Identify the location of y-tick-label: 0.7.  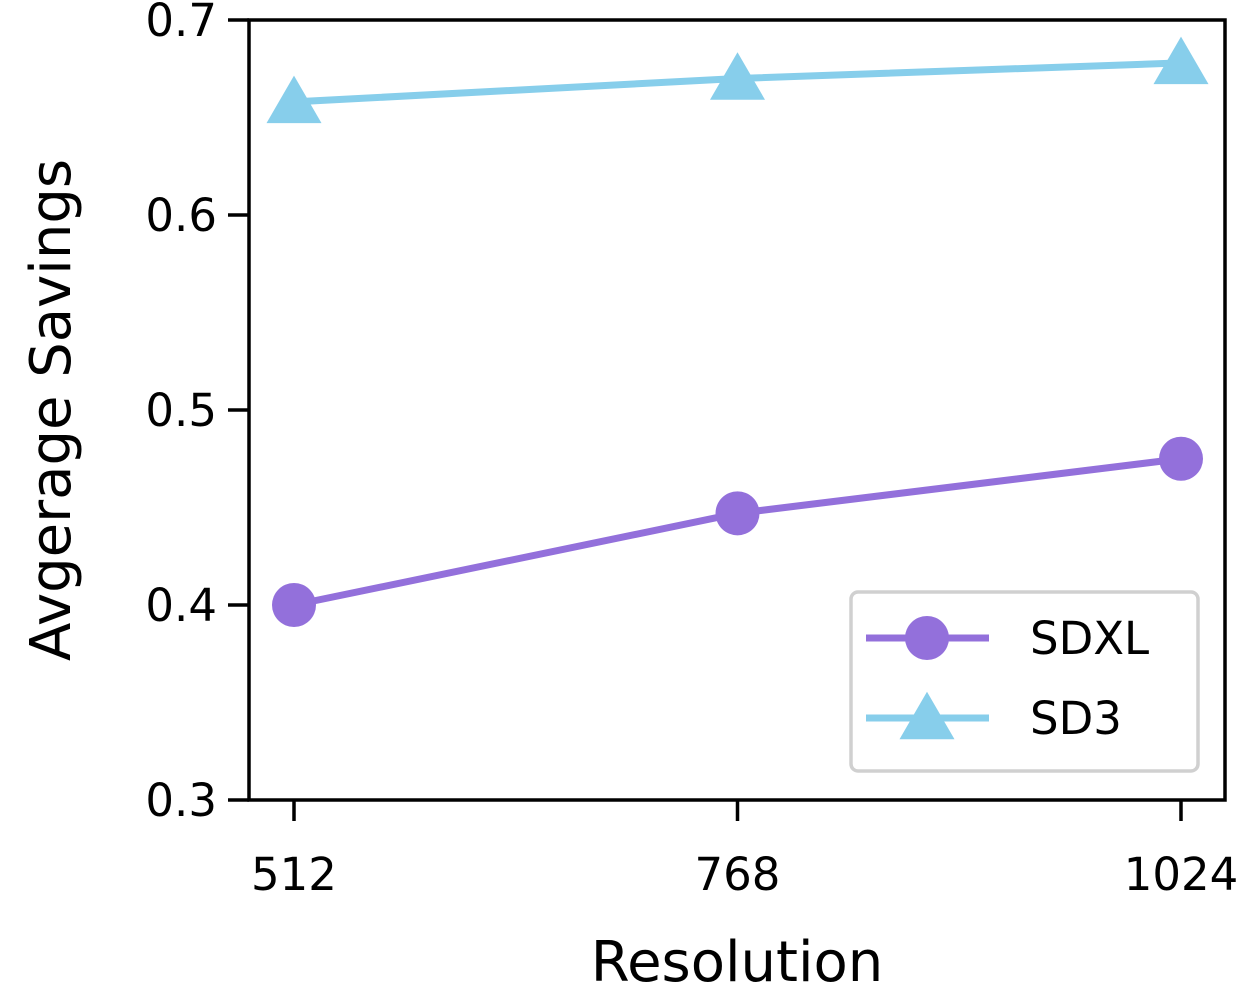
(181, 23).